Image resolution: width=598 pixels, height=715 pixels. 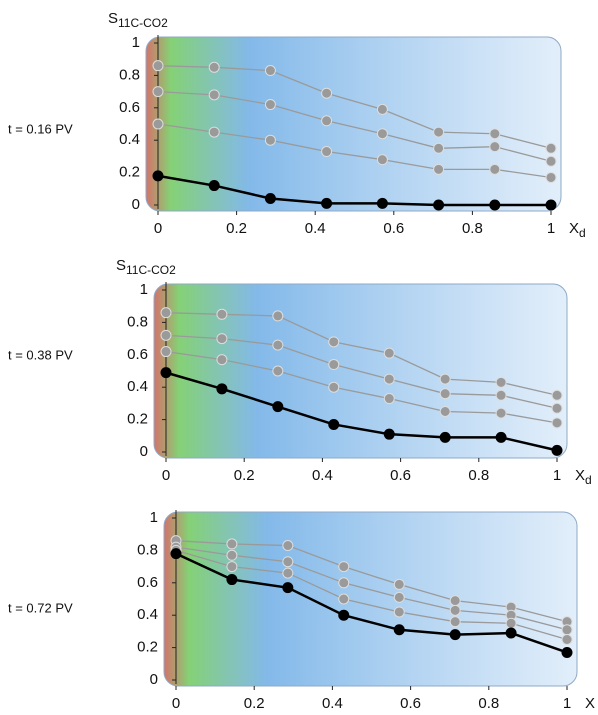 What do you see at coordinates (40, 354) in the screenshot?
I see `time-label: t = 0.38 PV` at bounding box center [40, 354].